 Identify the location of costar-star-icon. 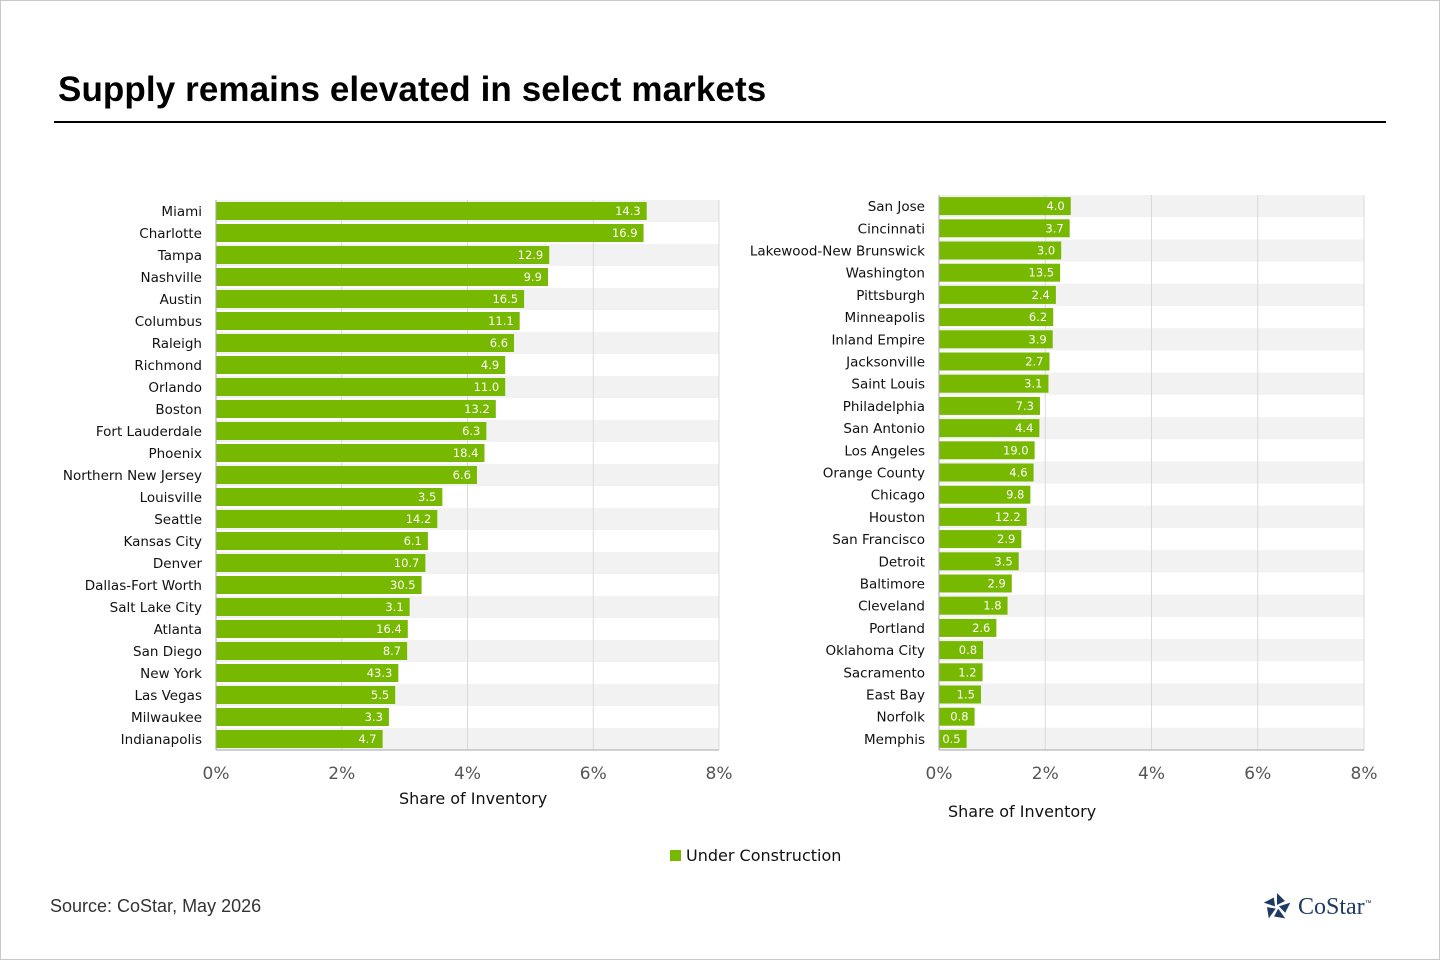
(1277, 906).